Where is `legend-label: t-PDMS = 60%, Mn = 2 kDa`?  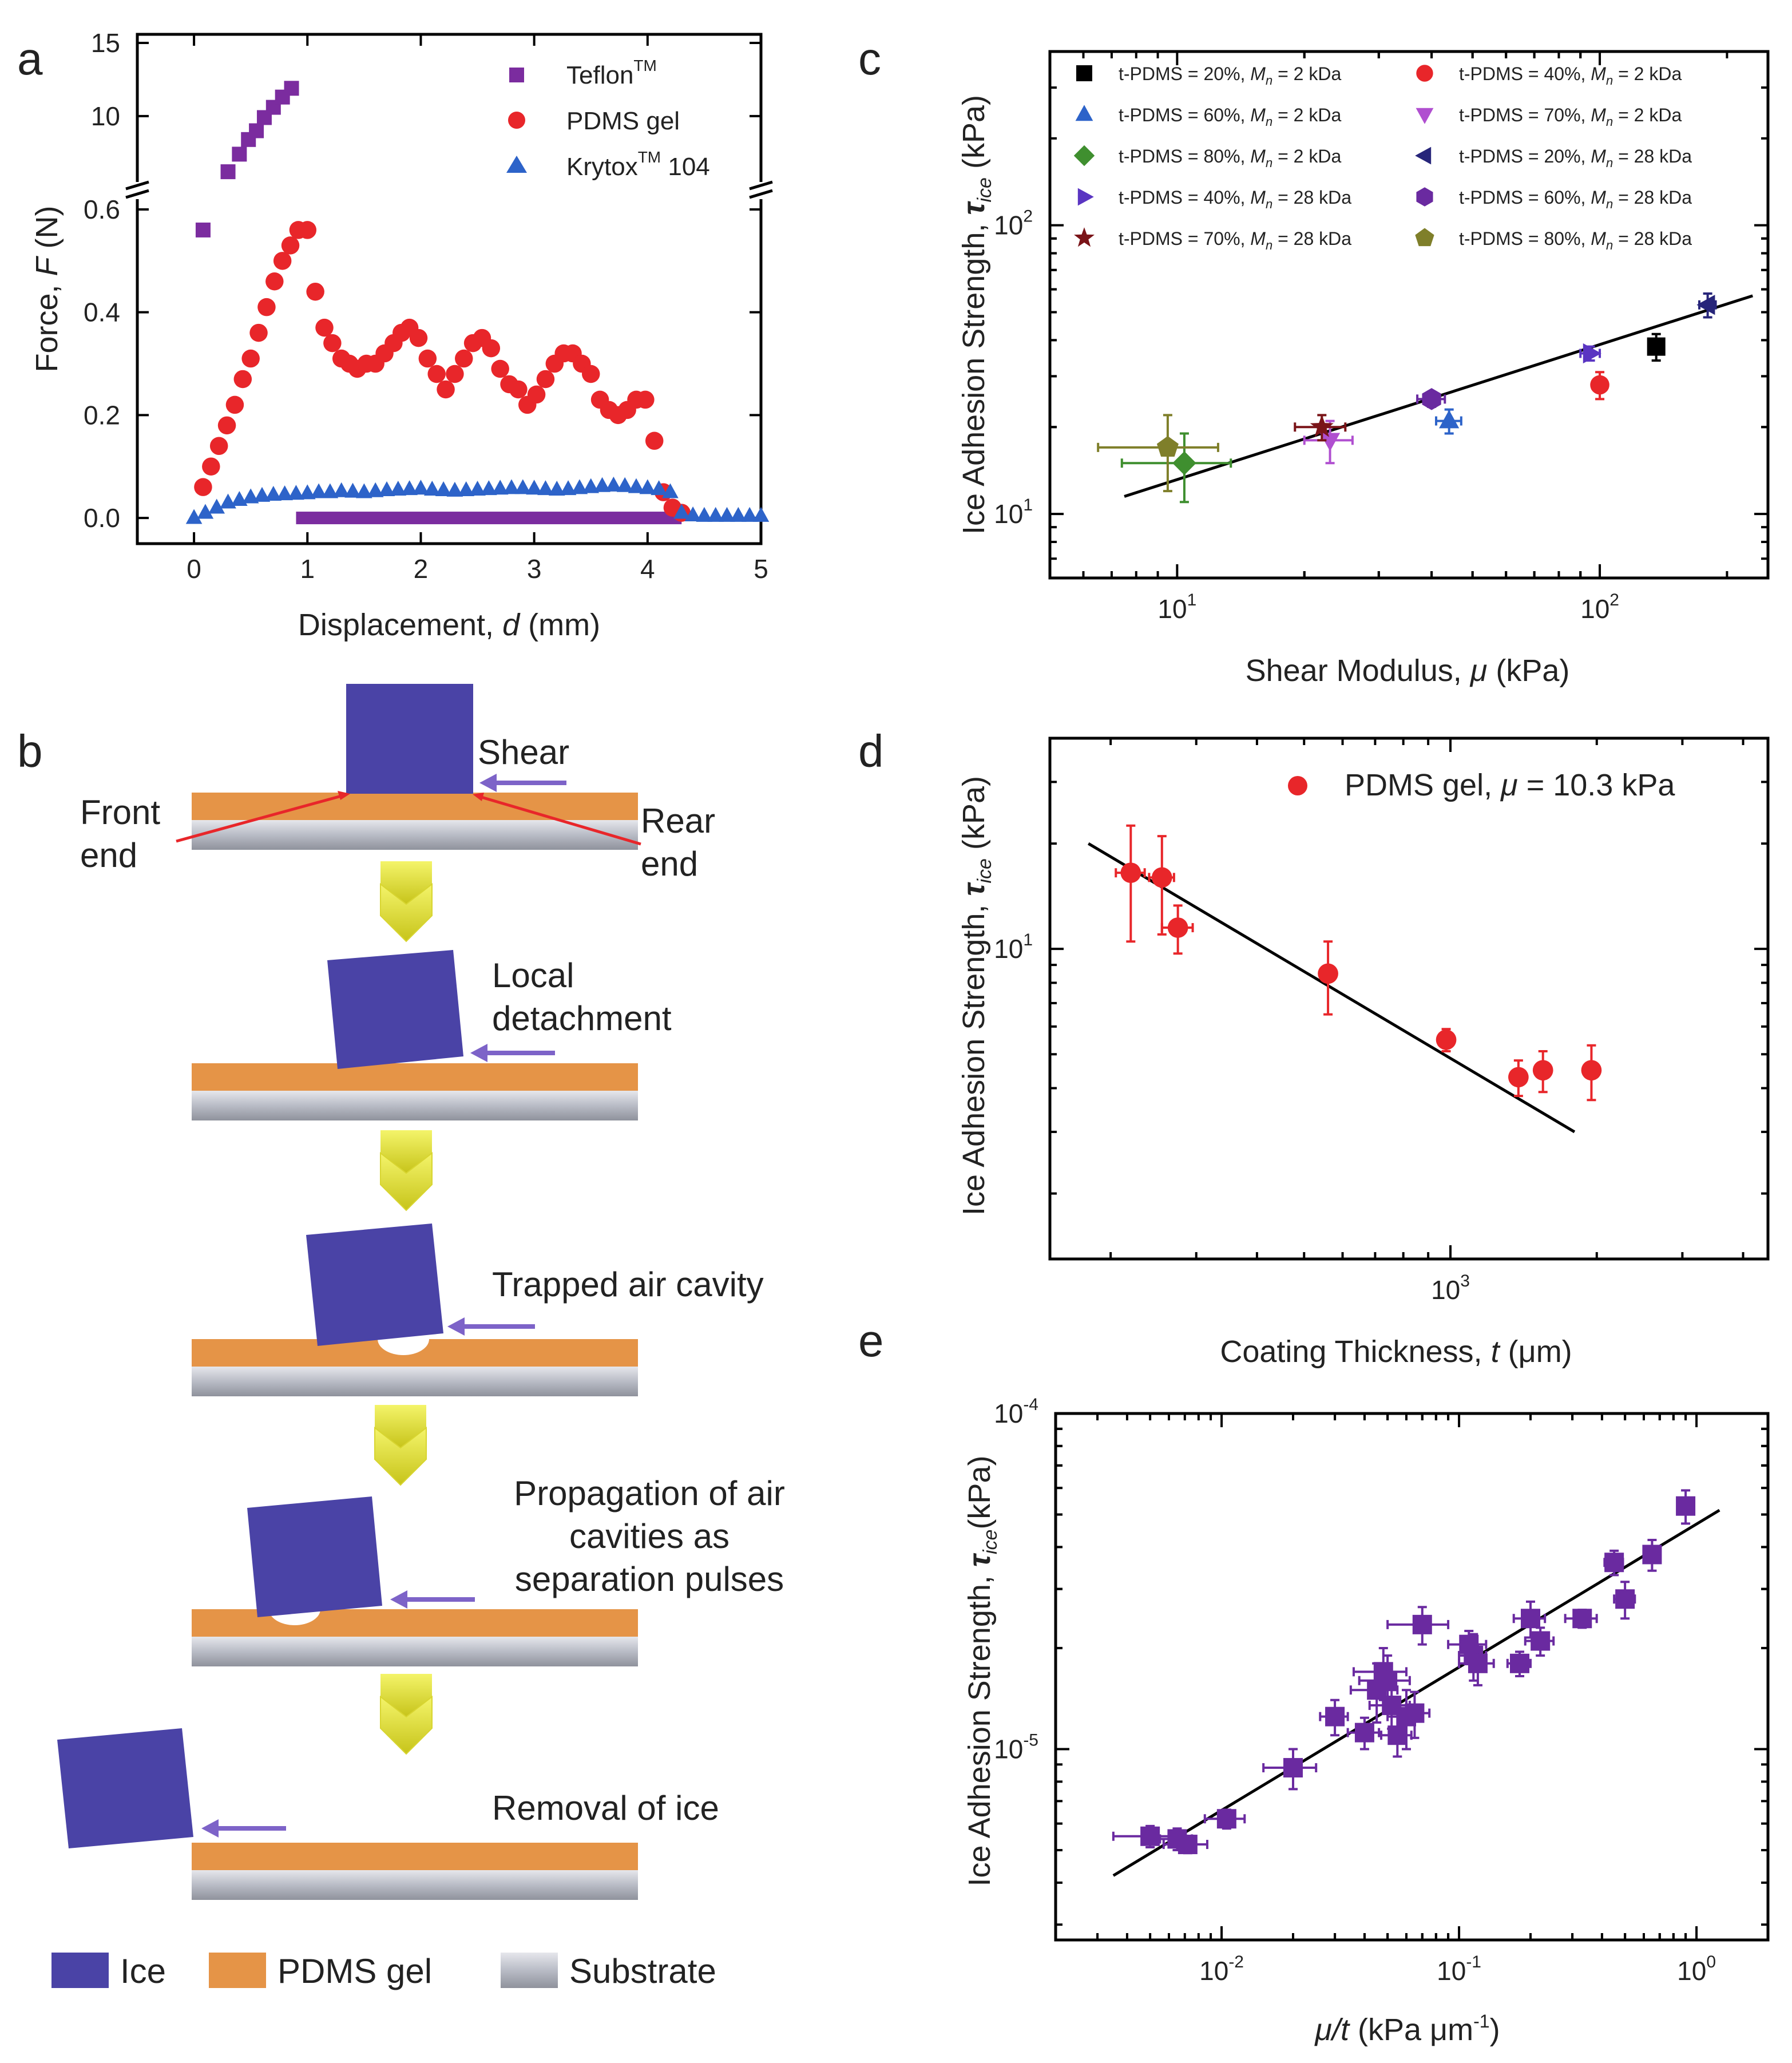
legend-label: t-PDMS = 60%, Mn = 2 kDa is located at coordinates (1230, 117).